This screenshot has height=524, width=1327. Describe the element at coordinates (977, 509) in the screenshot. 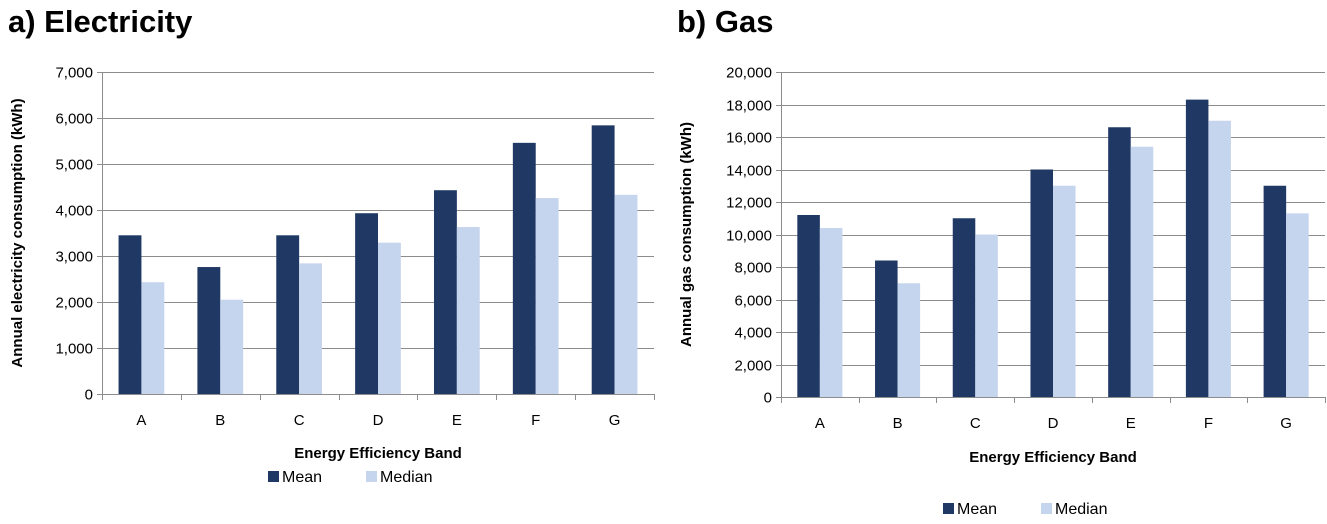

I see `chart-b-legend-label-mean: Mean` at that location.